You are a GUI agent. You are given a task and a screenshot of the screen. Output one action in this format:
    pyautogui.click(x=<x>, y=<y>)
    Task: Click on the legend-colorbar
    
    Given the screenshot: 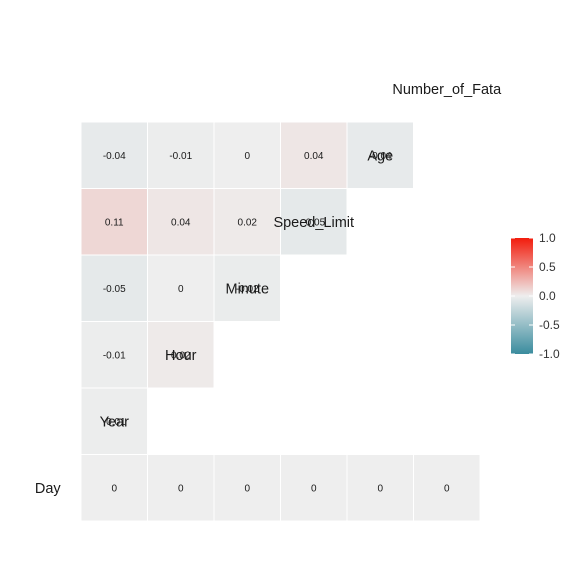 What is the action you would take?
    pyautogui.click(x=522, y=296)
    